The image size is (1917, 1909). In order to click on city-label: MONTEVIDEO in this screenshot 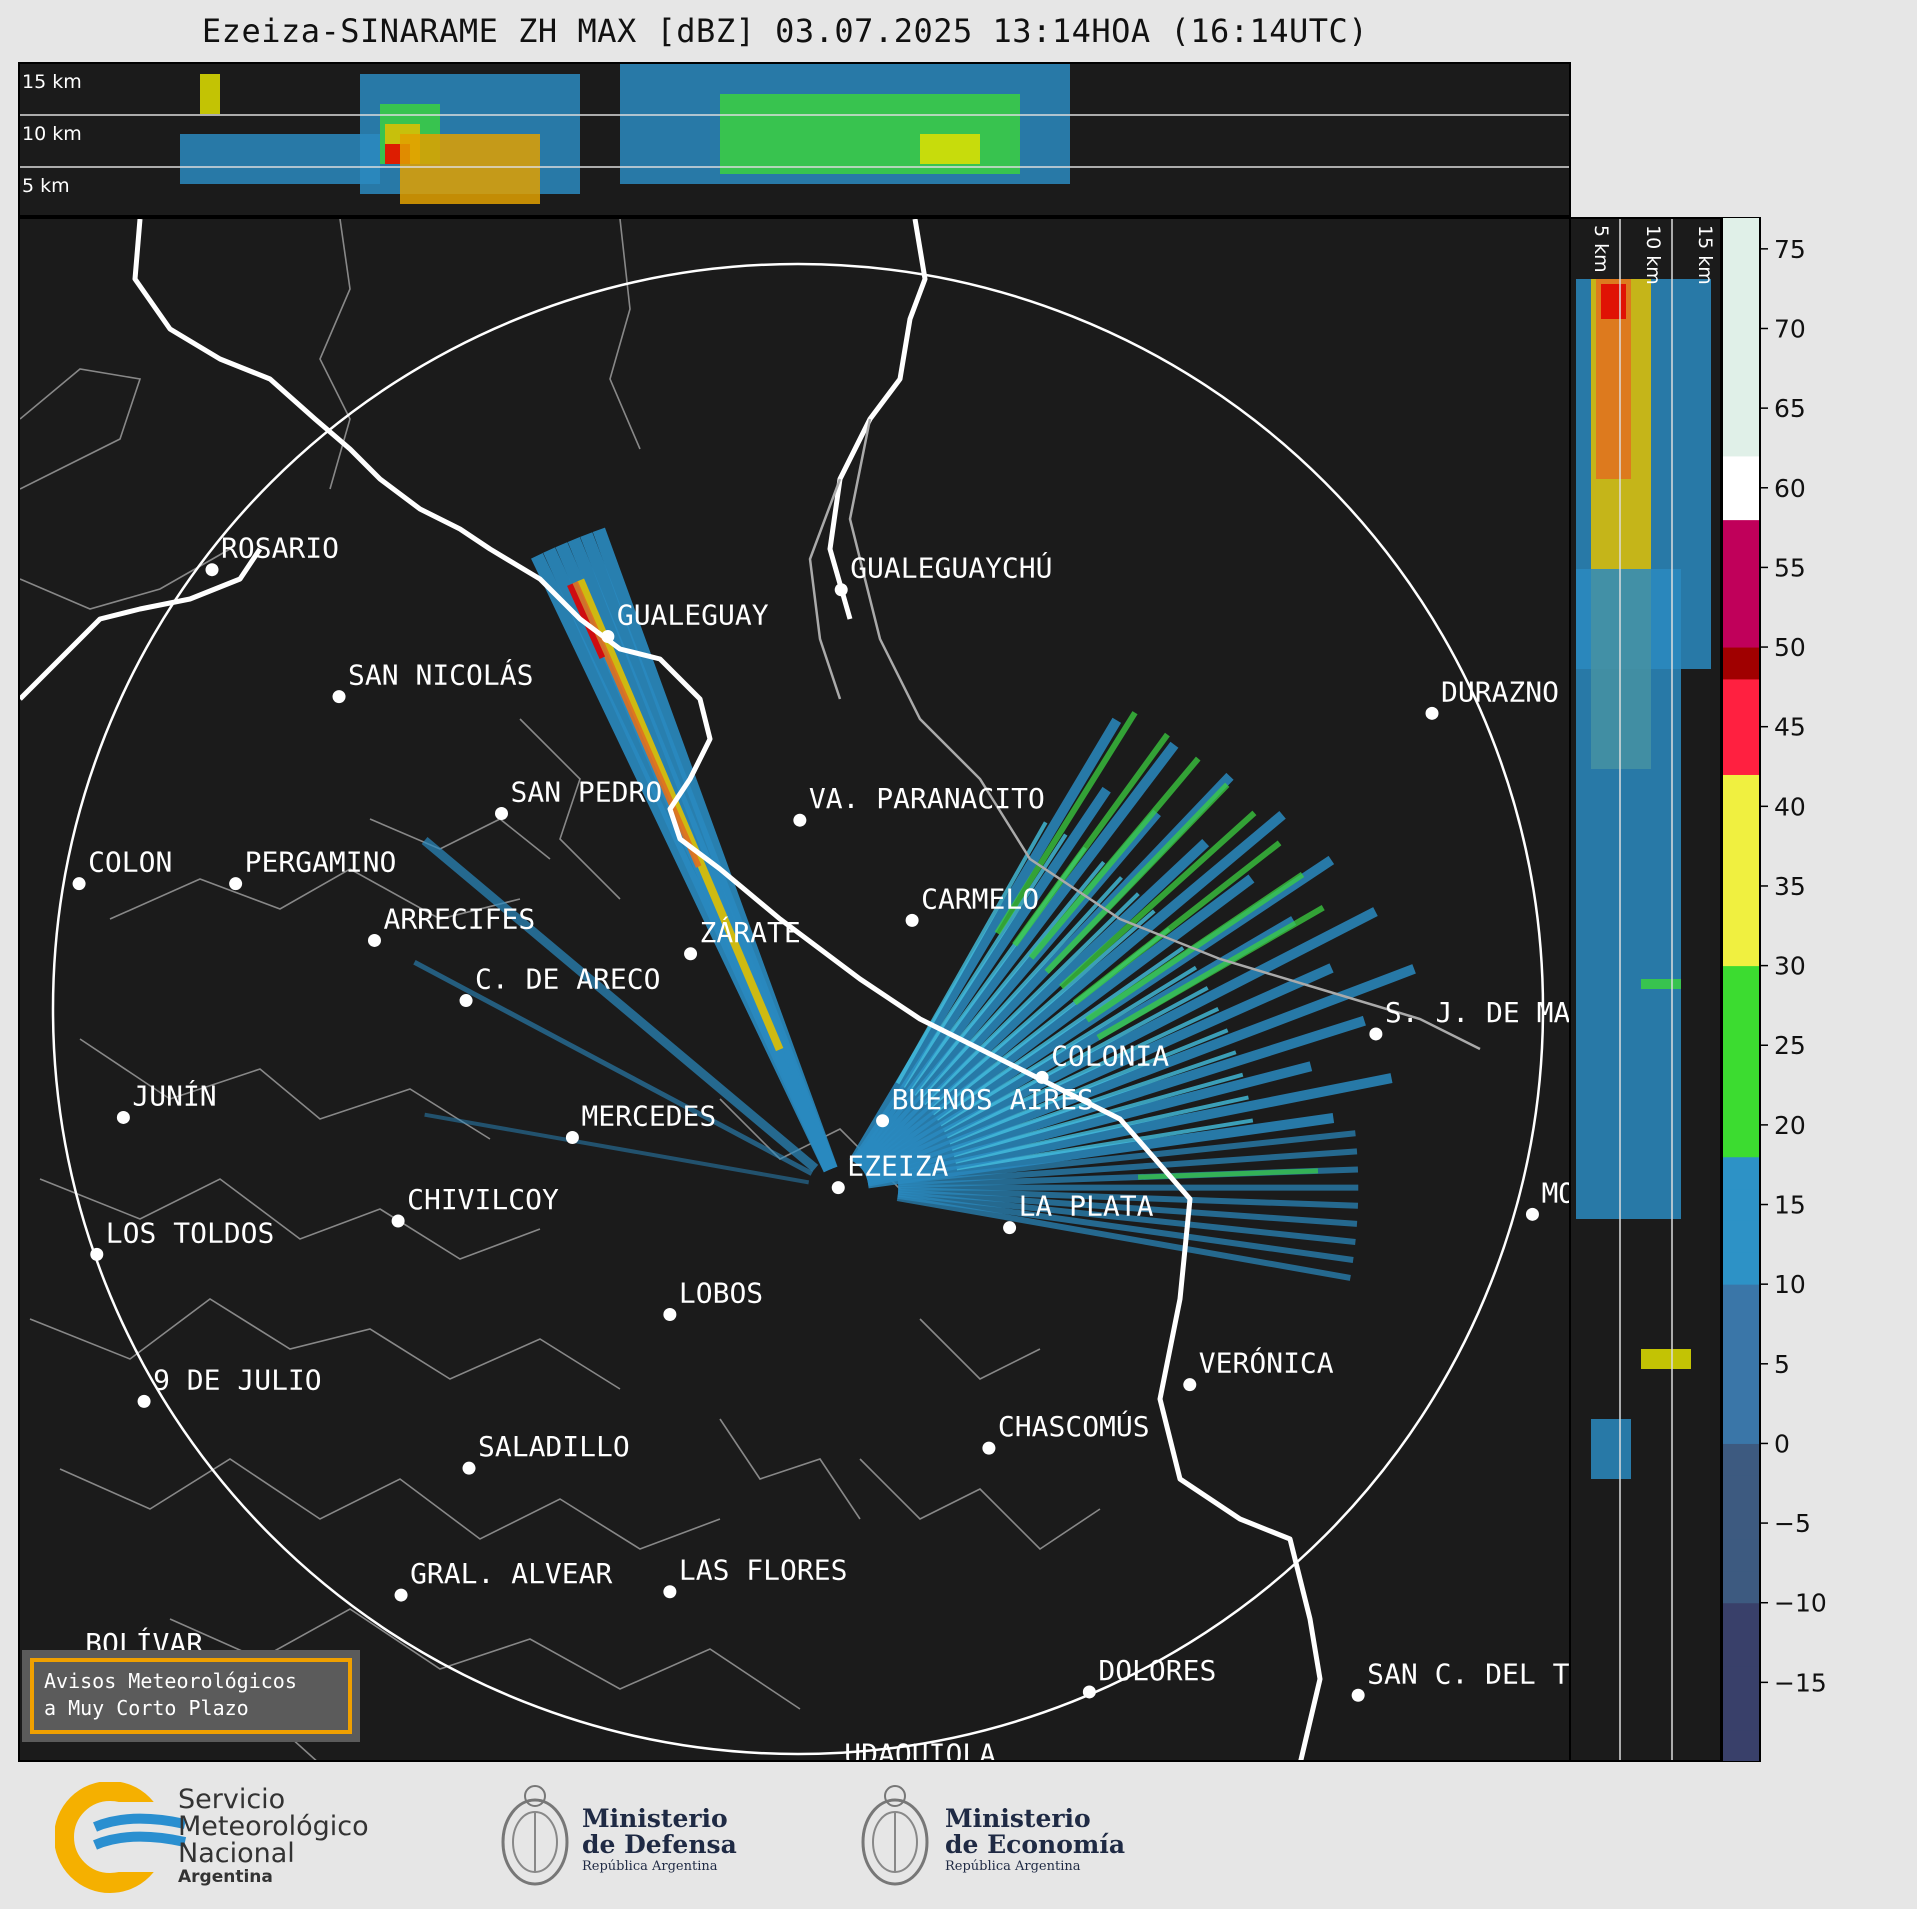, I will do `click(1556, 1192)`.